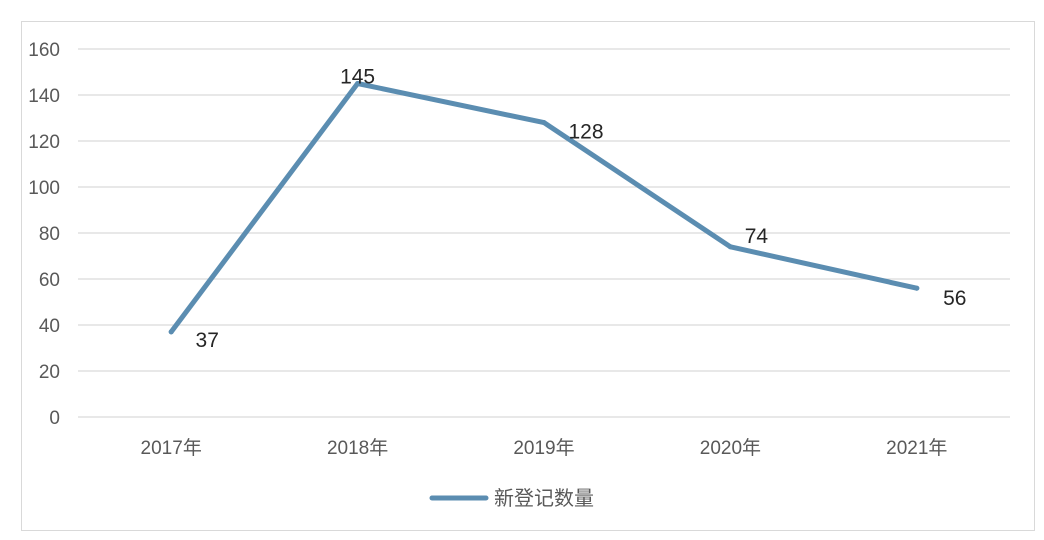  I want to click on y-tick-label: 100, so click(44, 188).